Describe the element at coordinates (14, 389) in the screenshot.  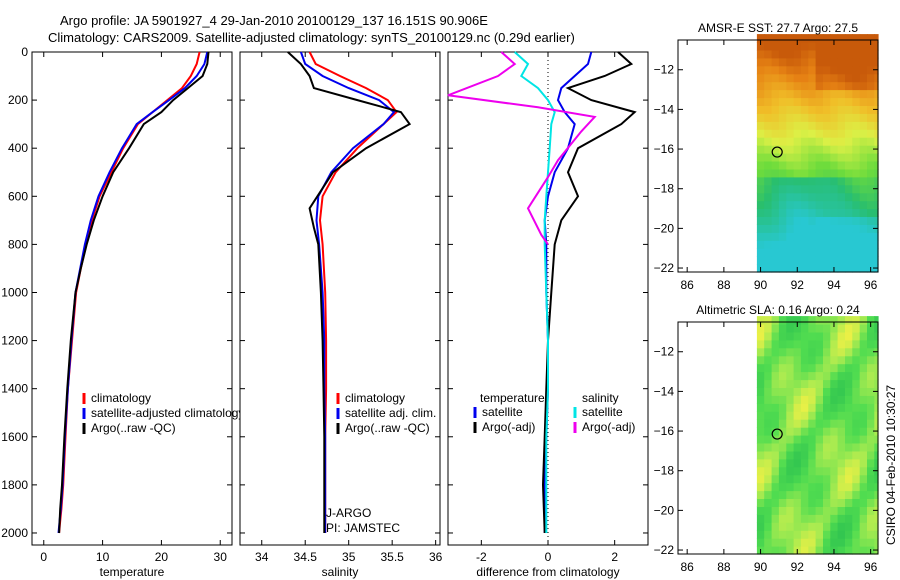
I see `ytick-label: 1400` at that location.